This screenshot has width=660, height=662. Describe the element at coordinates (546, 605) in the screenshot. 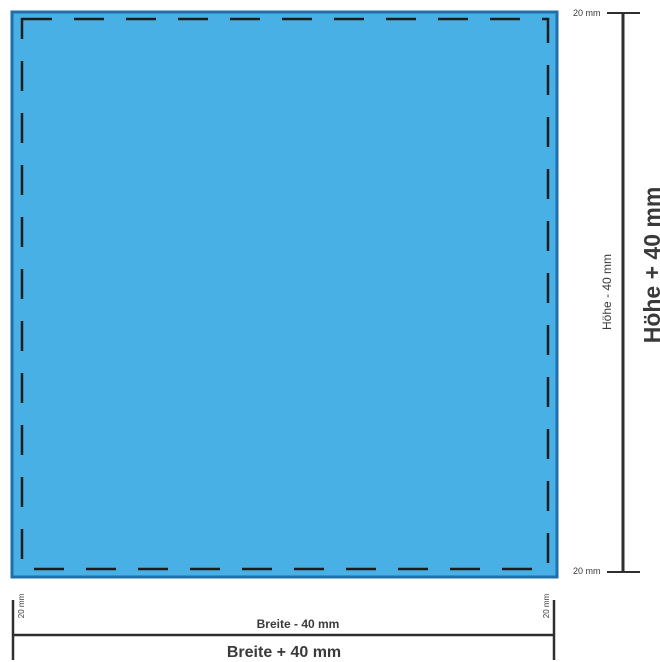

I see `right-margin-label: 20 mm` at that location.